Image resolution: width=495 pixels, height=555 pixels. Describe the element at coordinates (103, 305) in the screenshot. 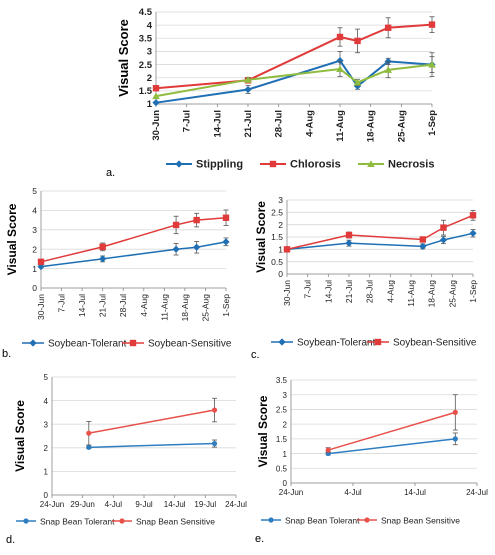

I see `x-tick-label: 21-Jul` at that location.